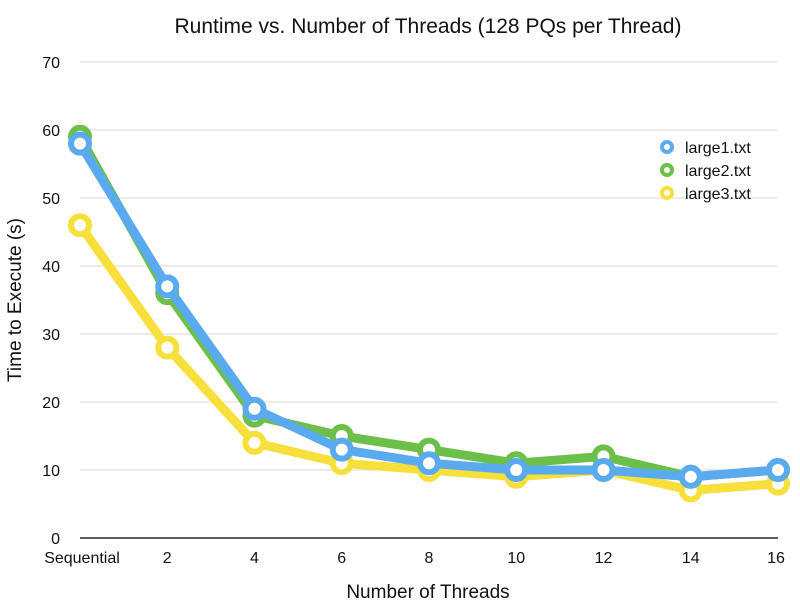  I want to click on data-point-large3.txt-Sequential, so click(80, 225).